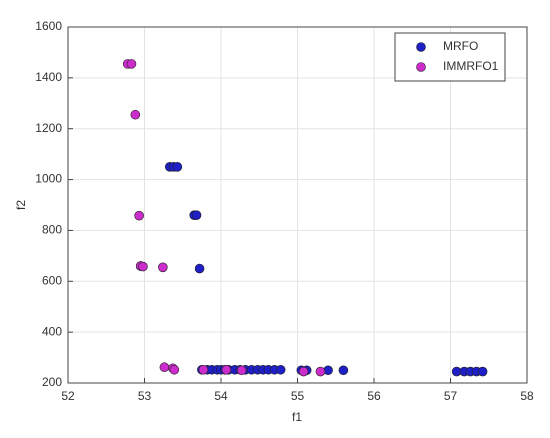 Image resolution: width=550 pixels, height=438 pixels. I want to click on legend-label: MRFO, so click(460, 46).